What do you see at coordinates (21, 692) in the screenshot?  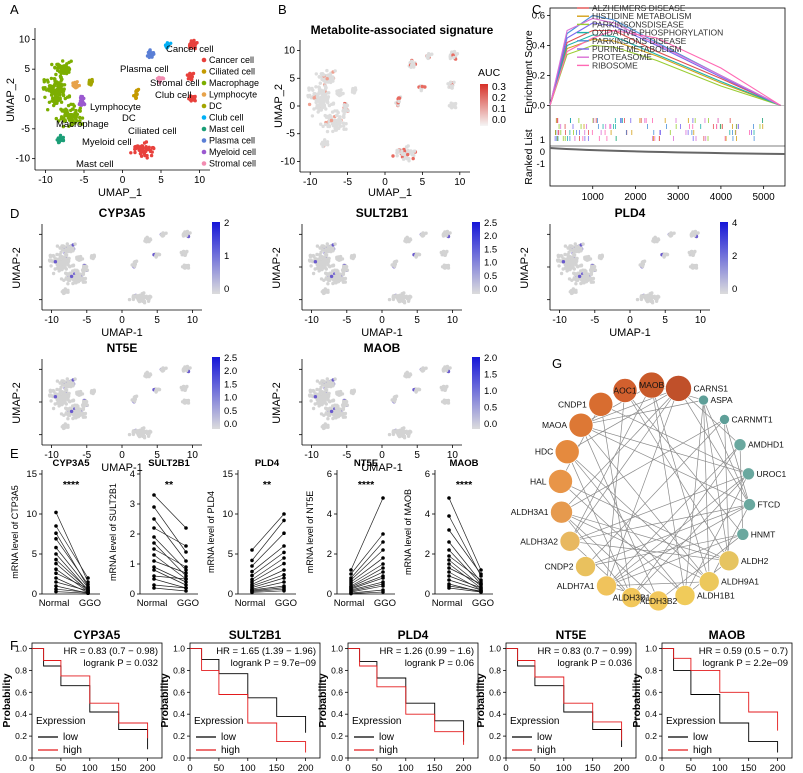 I see `panel-f-y-tick-label: 0.6` at bounding box center [21, 692].